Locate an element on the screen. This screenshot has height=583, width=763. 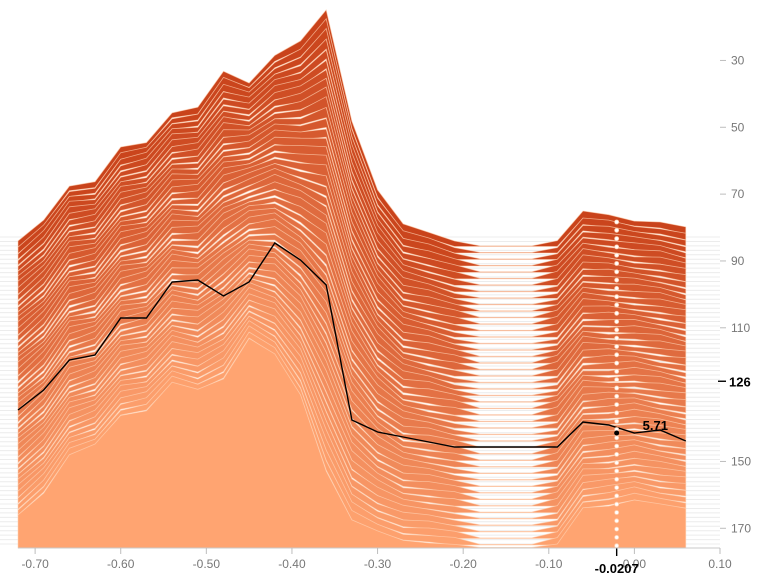
y-tick-label: 30 is located at coordinates (738, 60).